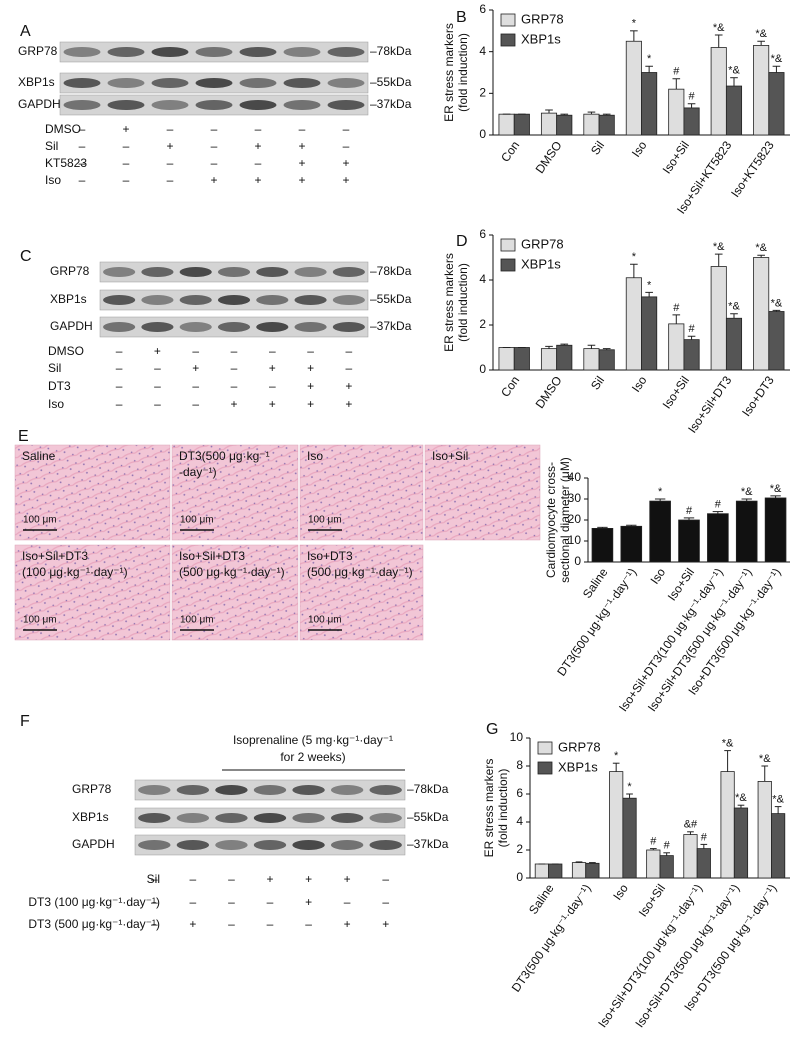 This screenshot has height=1045, width=797. Describe the element at coordinates (25, 31) in the screenshot. I see `panel-letter: A` at that location.